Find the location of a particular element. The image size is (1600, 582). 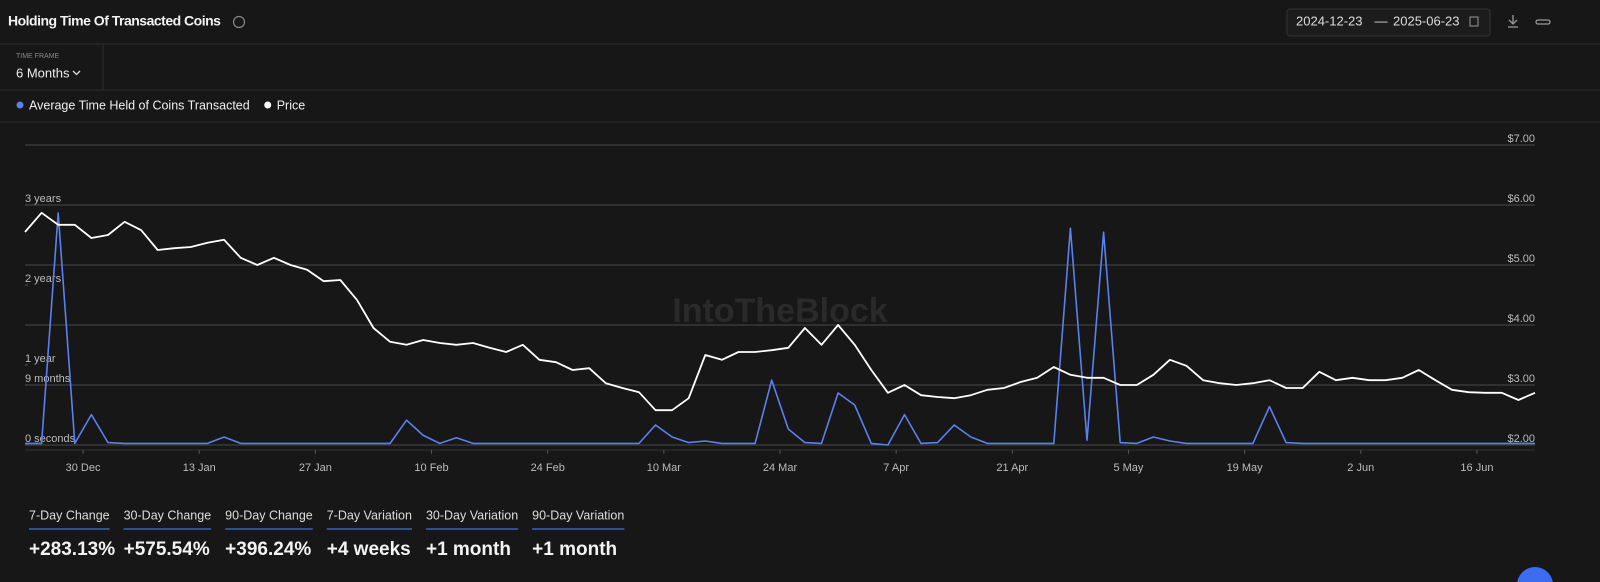

y2-tick-label: $6.00 is located at coordinates (1521, 199).